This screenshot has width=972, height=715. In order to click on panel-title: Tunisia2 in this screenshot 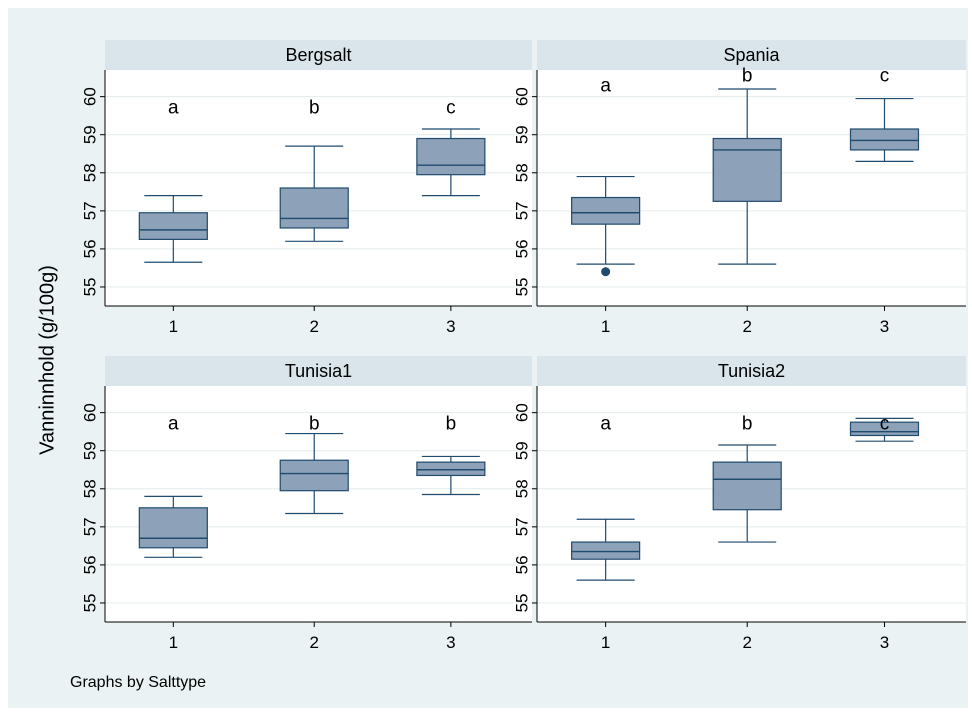, I will do `click(751, 371)`.